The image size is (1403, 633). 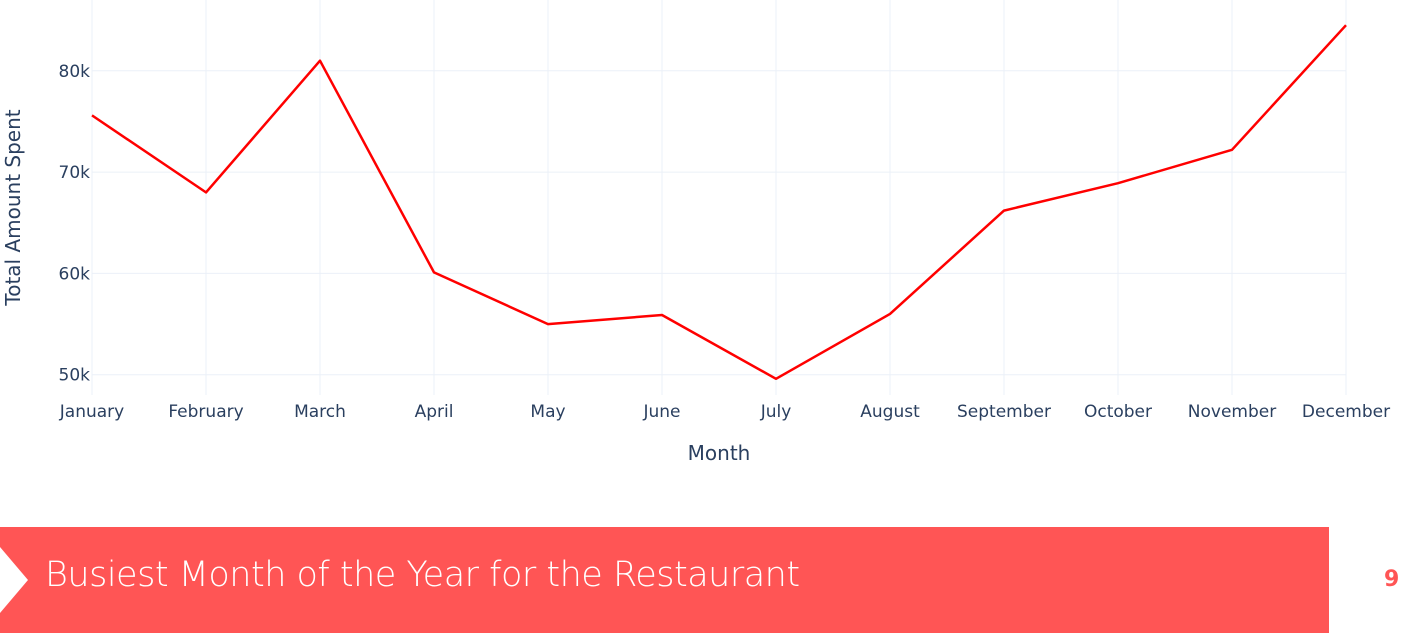 I want to click on x-tick-label: October, so click(x=1118, y=412).